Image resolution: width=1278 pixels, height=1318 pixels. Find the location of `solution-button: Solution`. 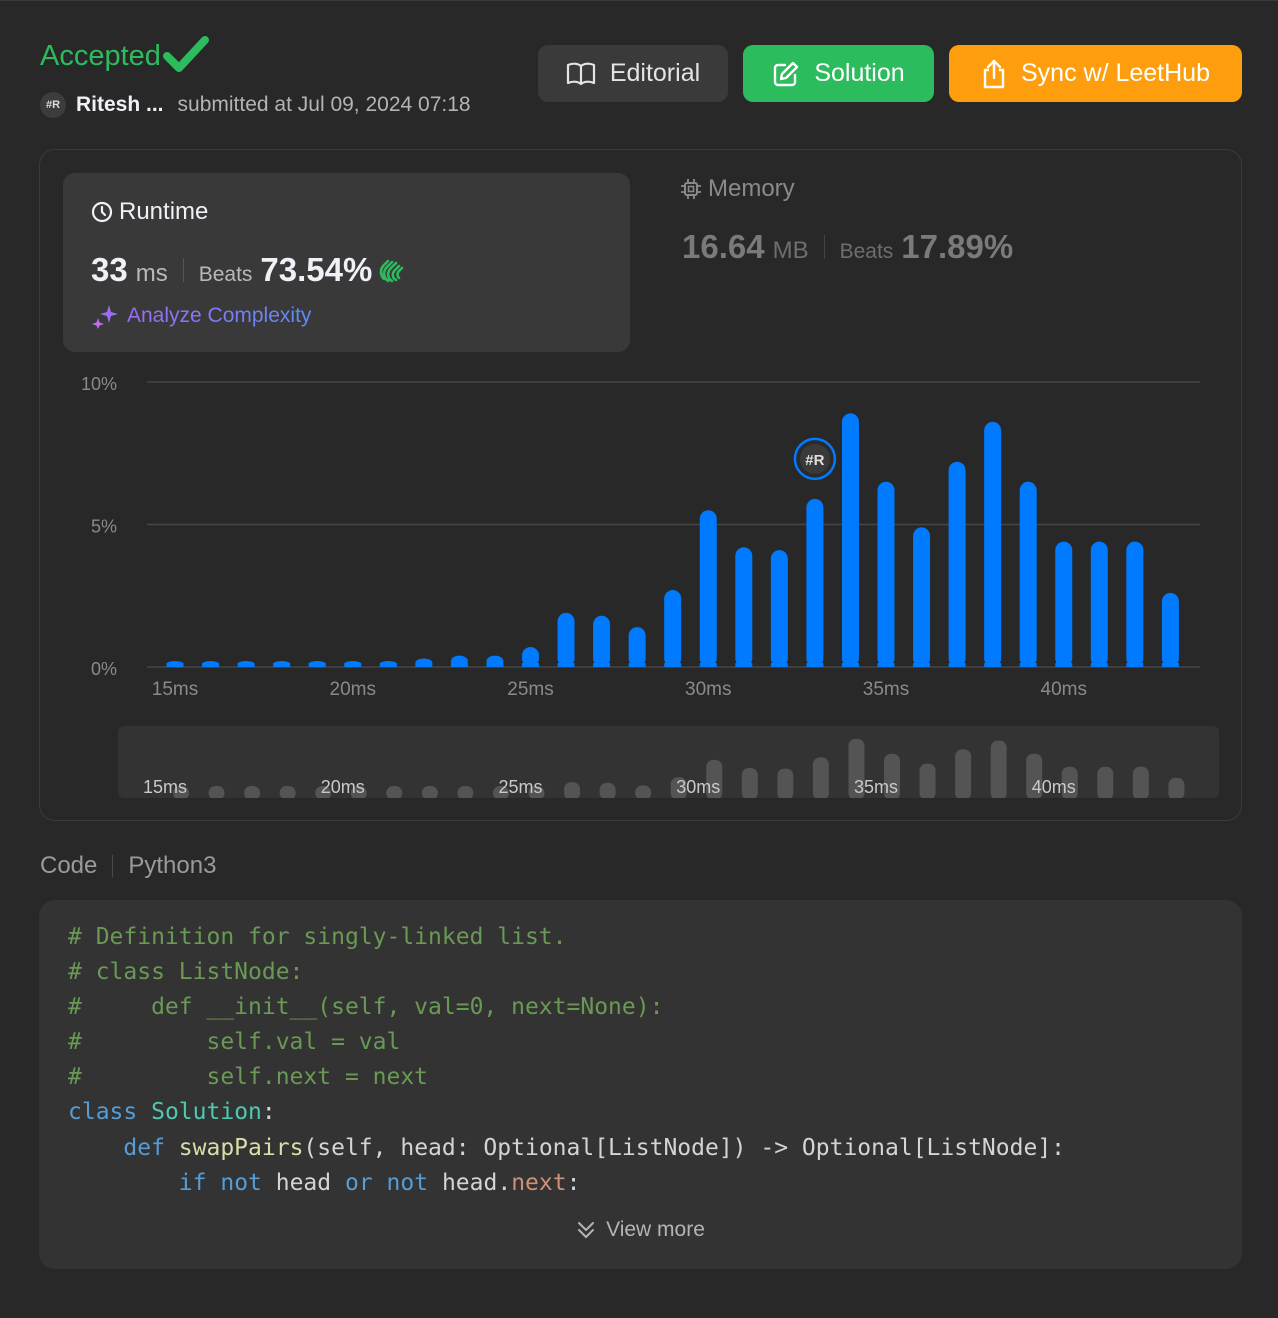

solution-button: Solution is located at coordinates (838, 73).